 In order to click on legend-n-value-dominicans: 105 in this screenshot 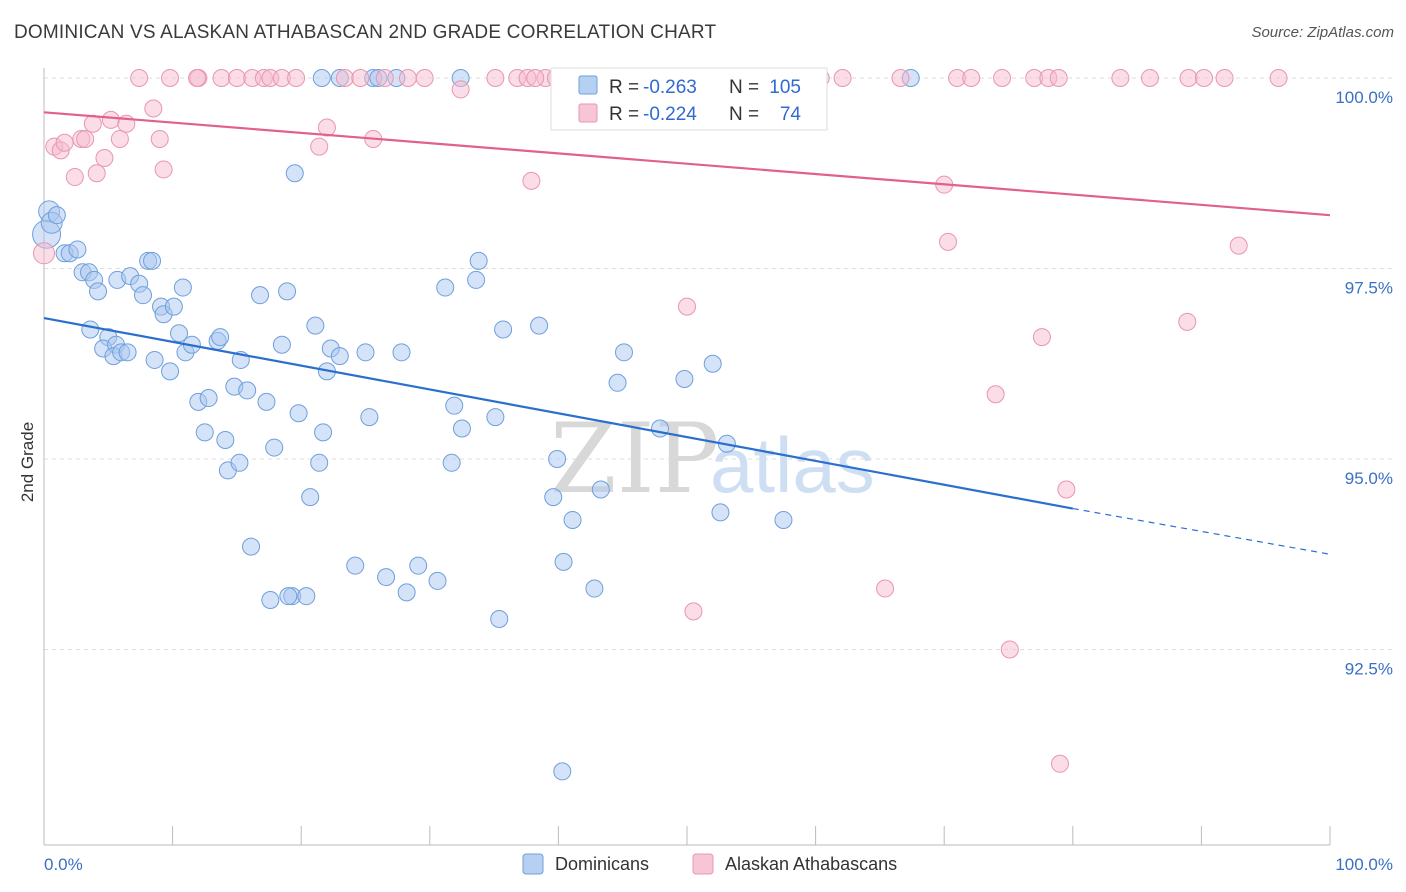, I will do `click(785, 87)`.